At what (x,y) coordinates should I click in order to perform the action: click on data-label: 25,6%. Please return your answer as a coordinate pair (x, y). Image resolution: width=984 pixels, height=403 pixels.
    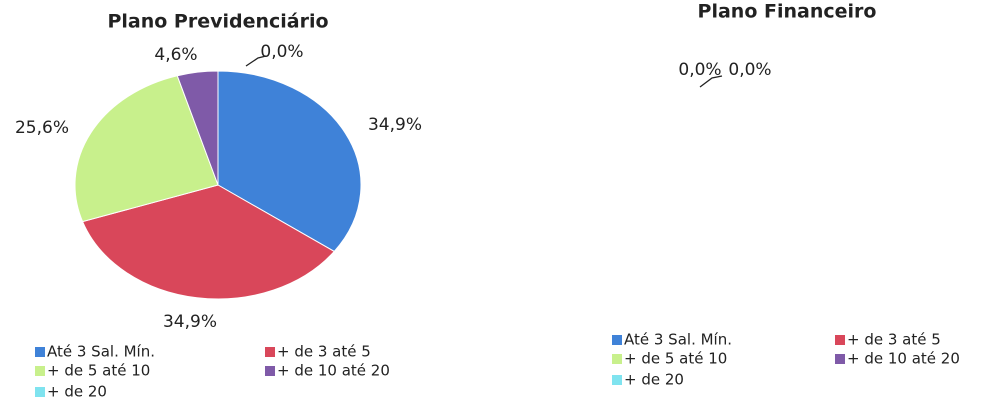
    Looking at the image, I should click on (42, 128).